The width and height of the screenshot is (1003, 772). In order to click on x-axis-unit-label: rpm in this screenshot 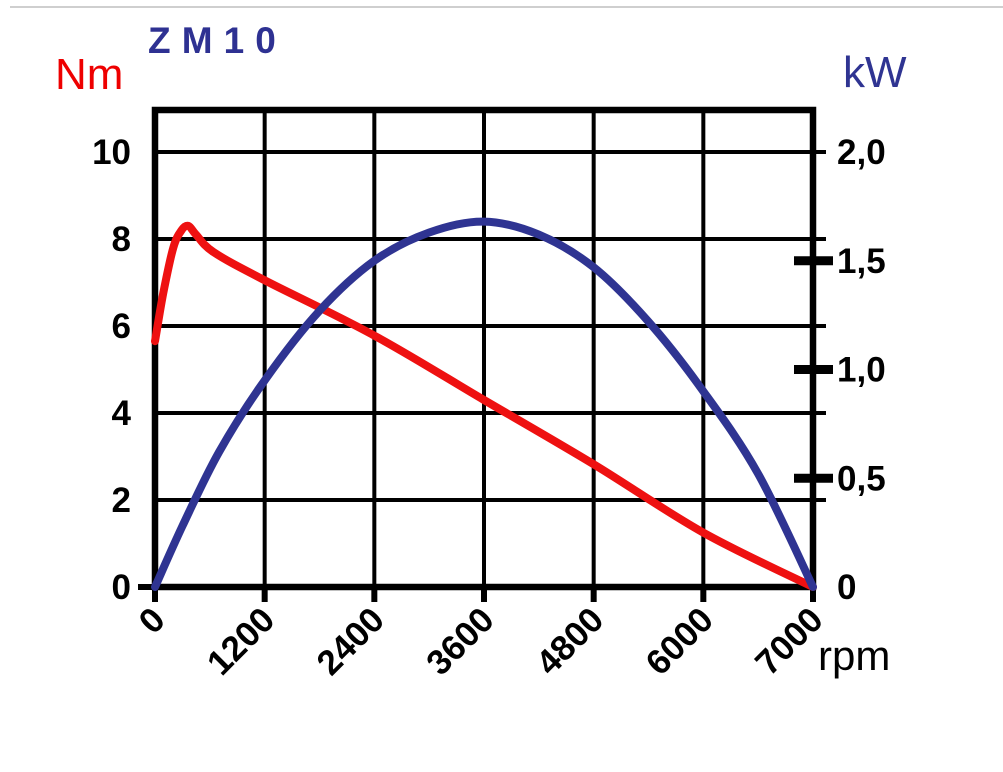, I will do `click(854, 655)`.